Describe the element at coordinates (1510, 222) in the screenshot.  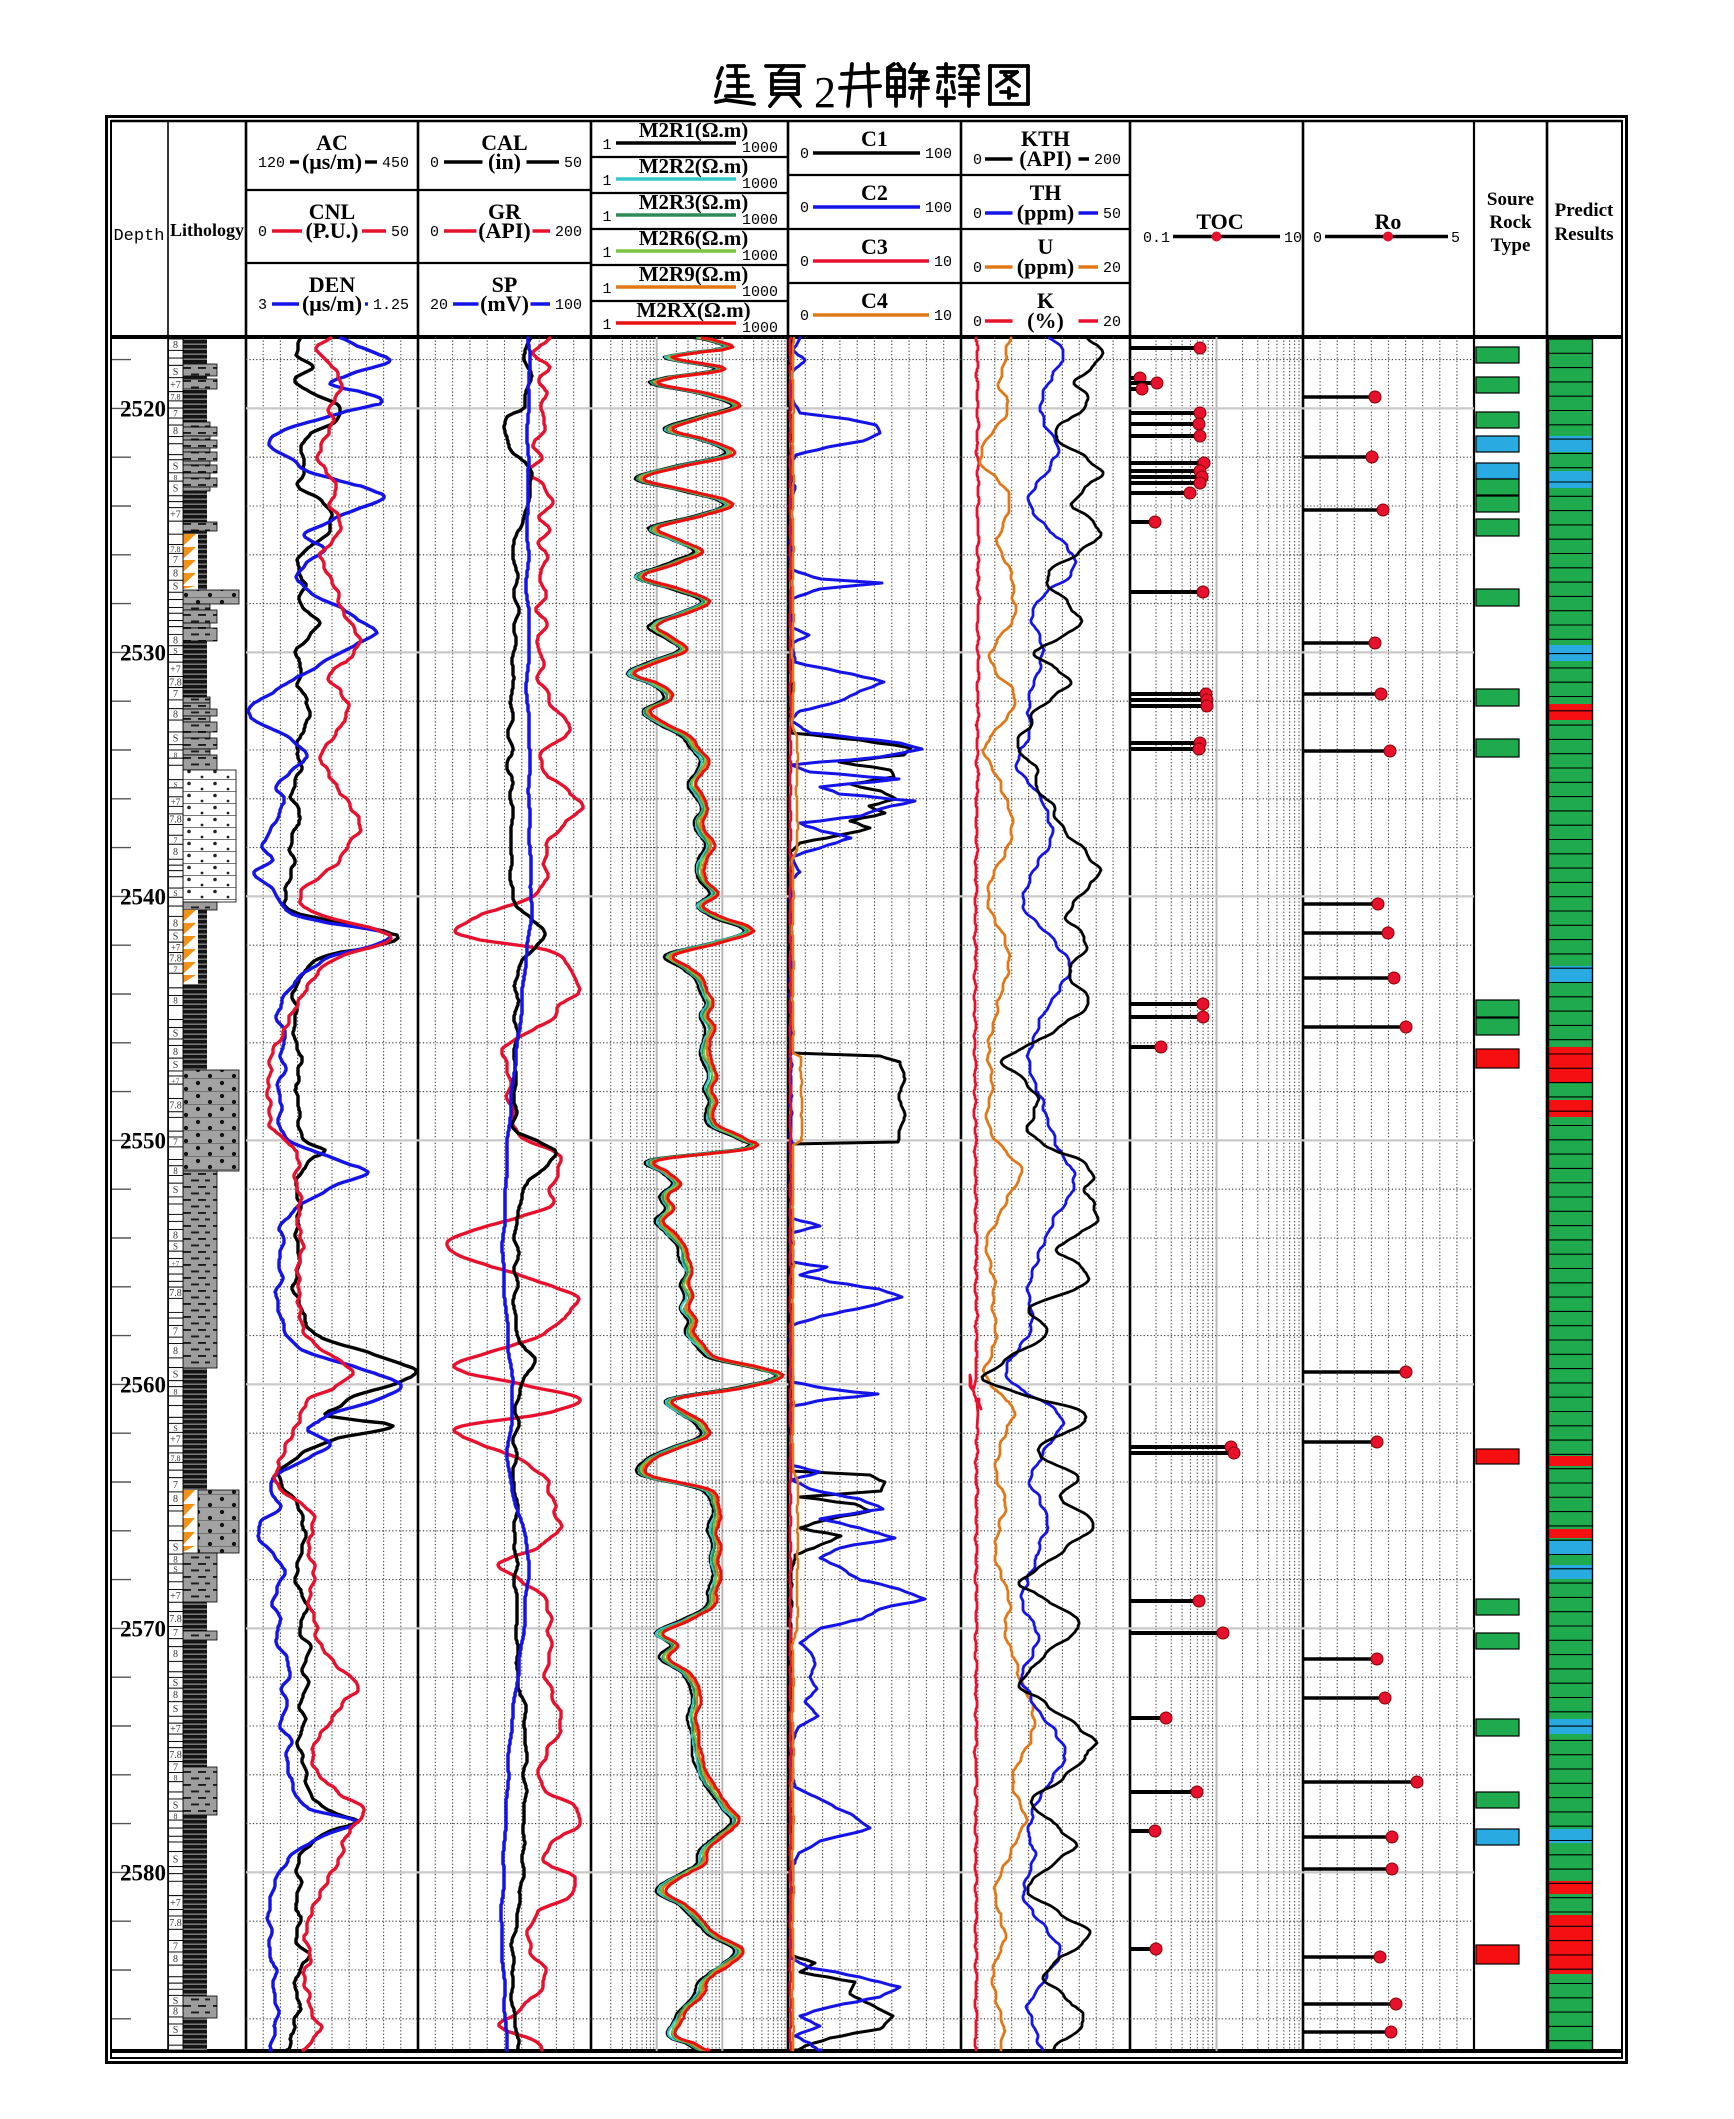
I see `svg-text: Rock` at that location.